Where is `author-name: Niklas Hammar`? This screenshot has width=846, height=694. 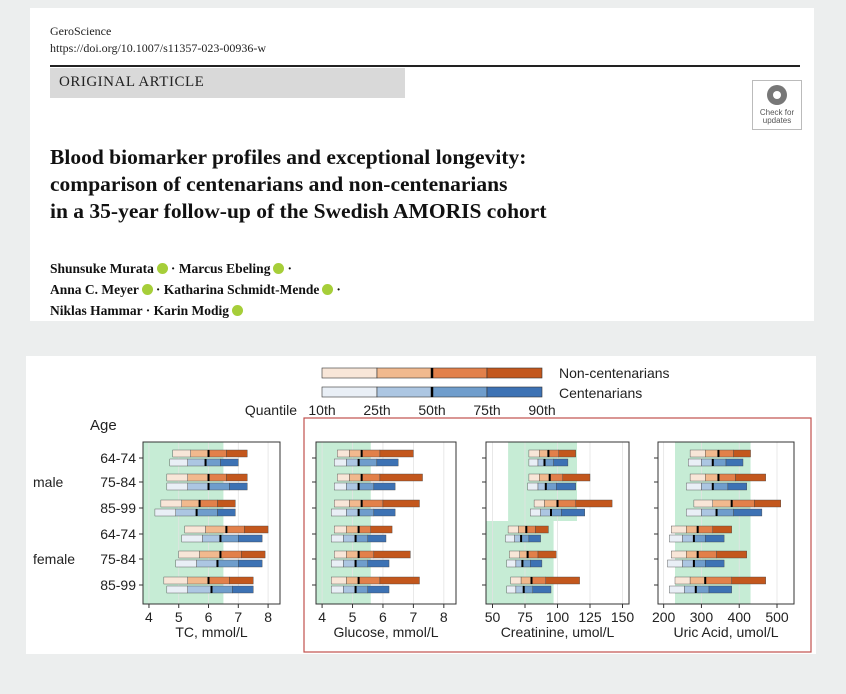
author-name: Niklas Hammar is located at coordinates (96, 310).